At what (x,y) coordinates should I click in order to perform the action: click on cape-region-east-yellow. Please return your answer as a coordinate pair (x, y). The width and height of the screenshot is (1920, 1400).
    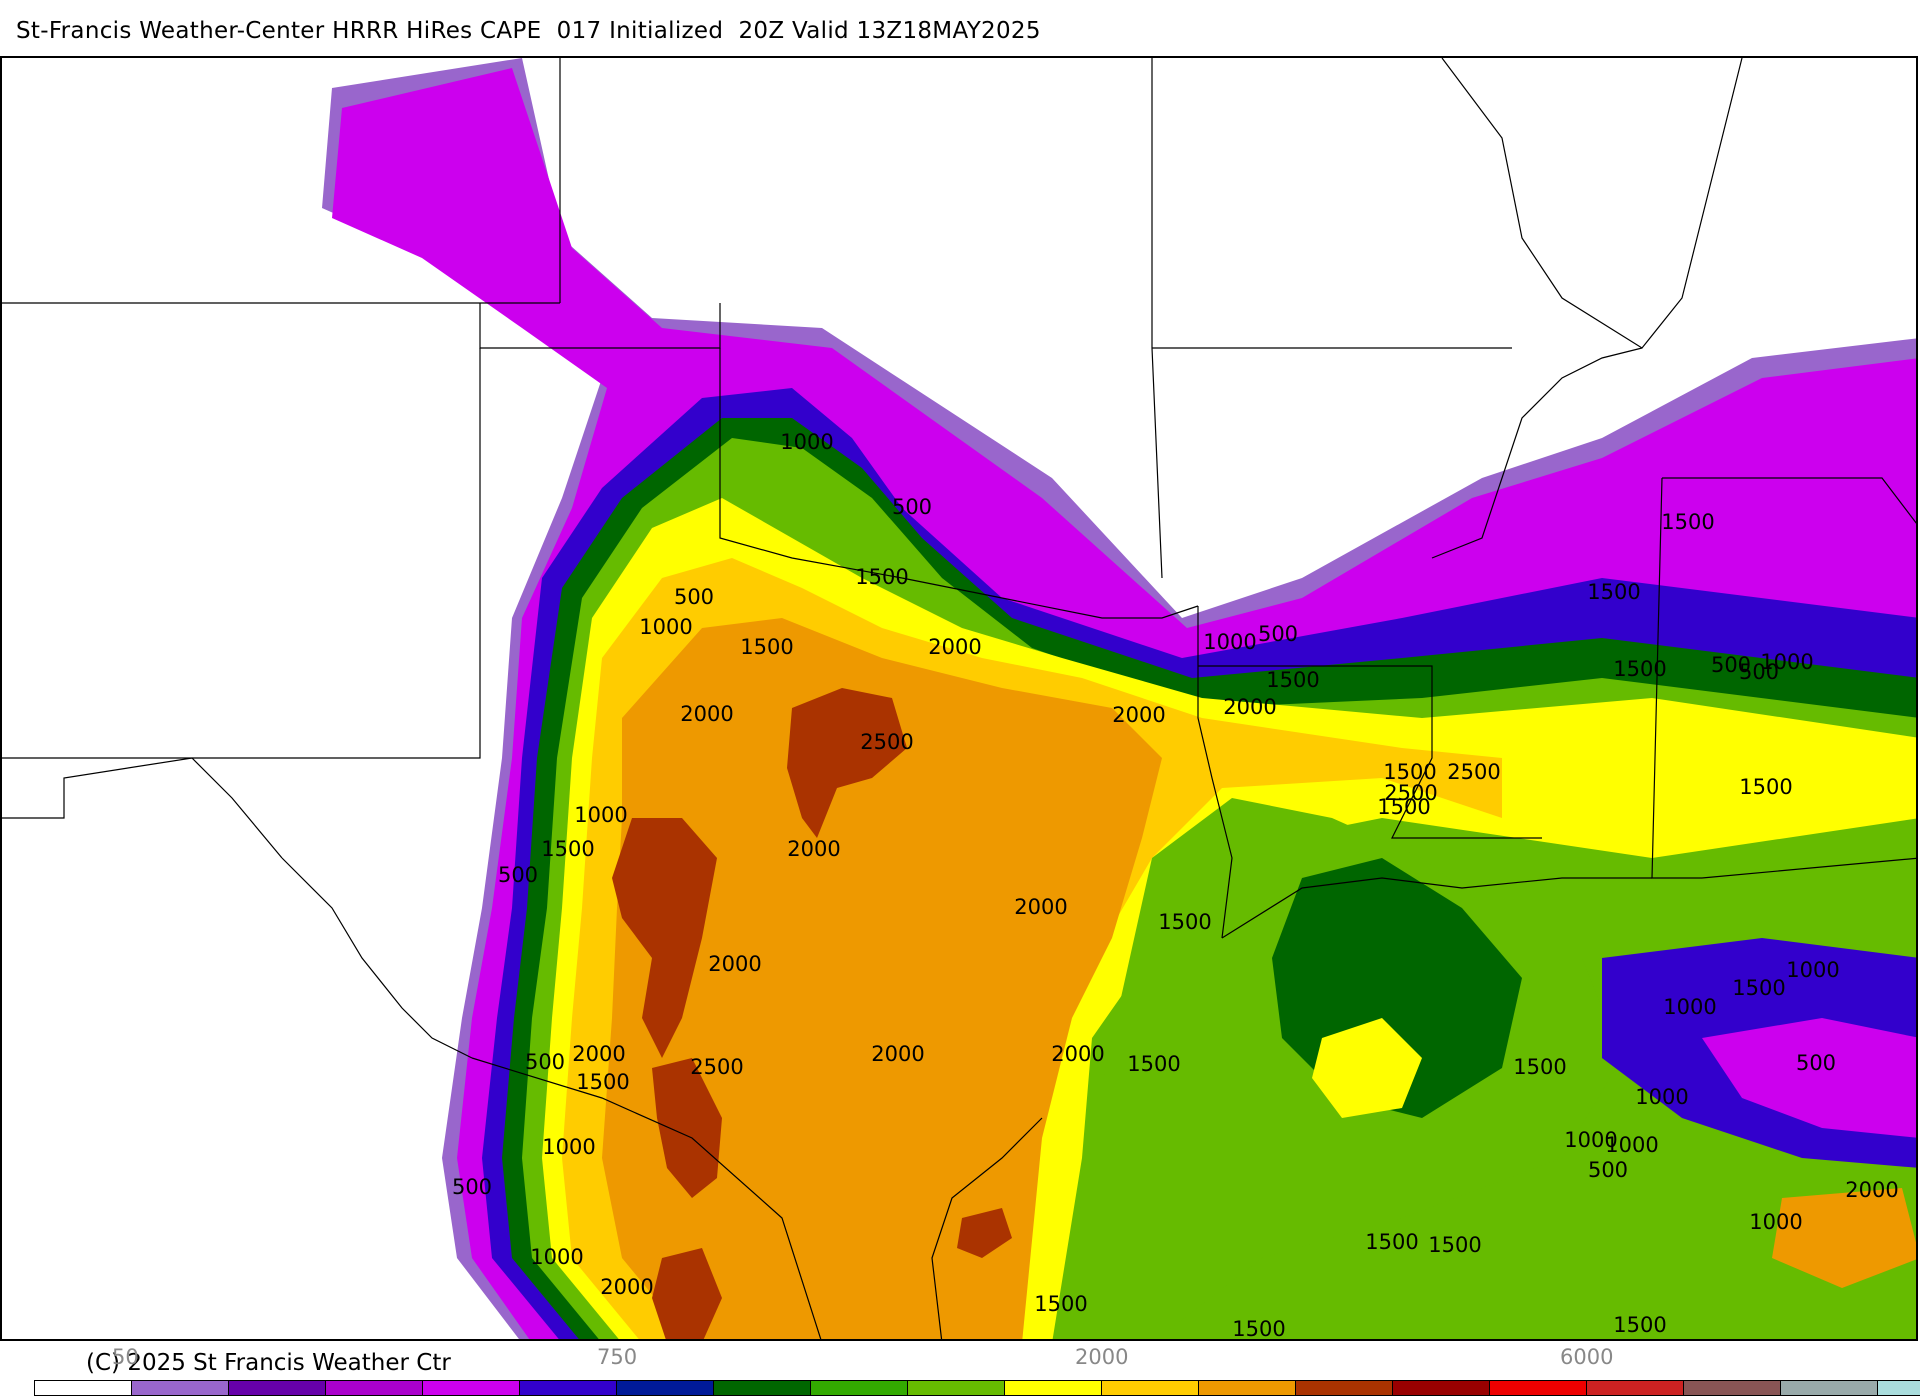
    Looking at the image, I should click on (1367, 1068).